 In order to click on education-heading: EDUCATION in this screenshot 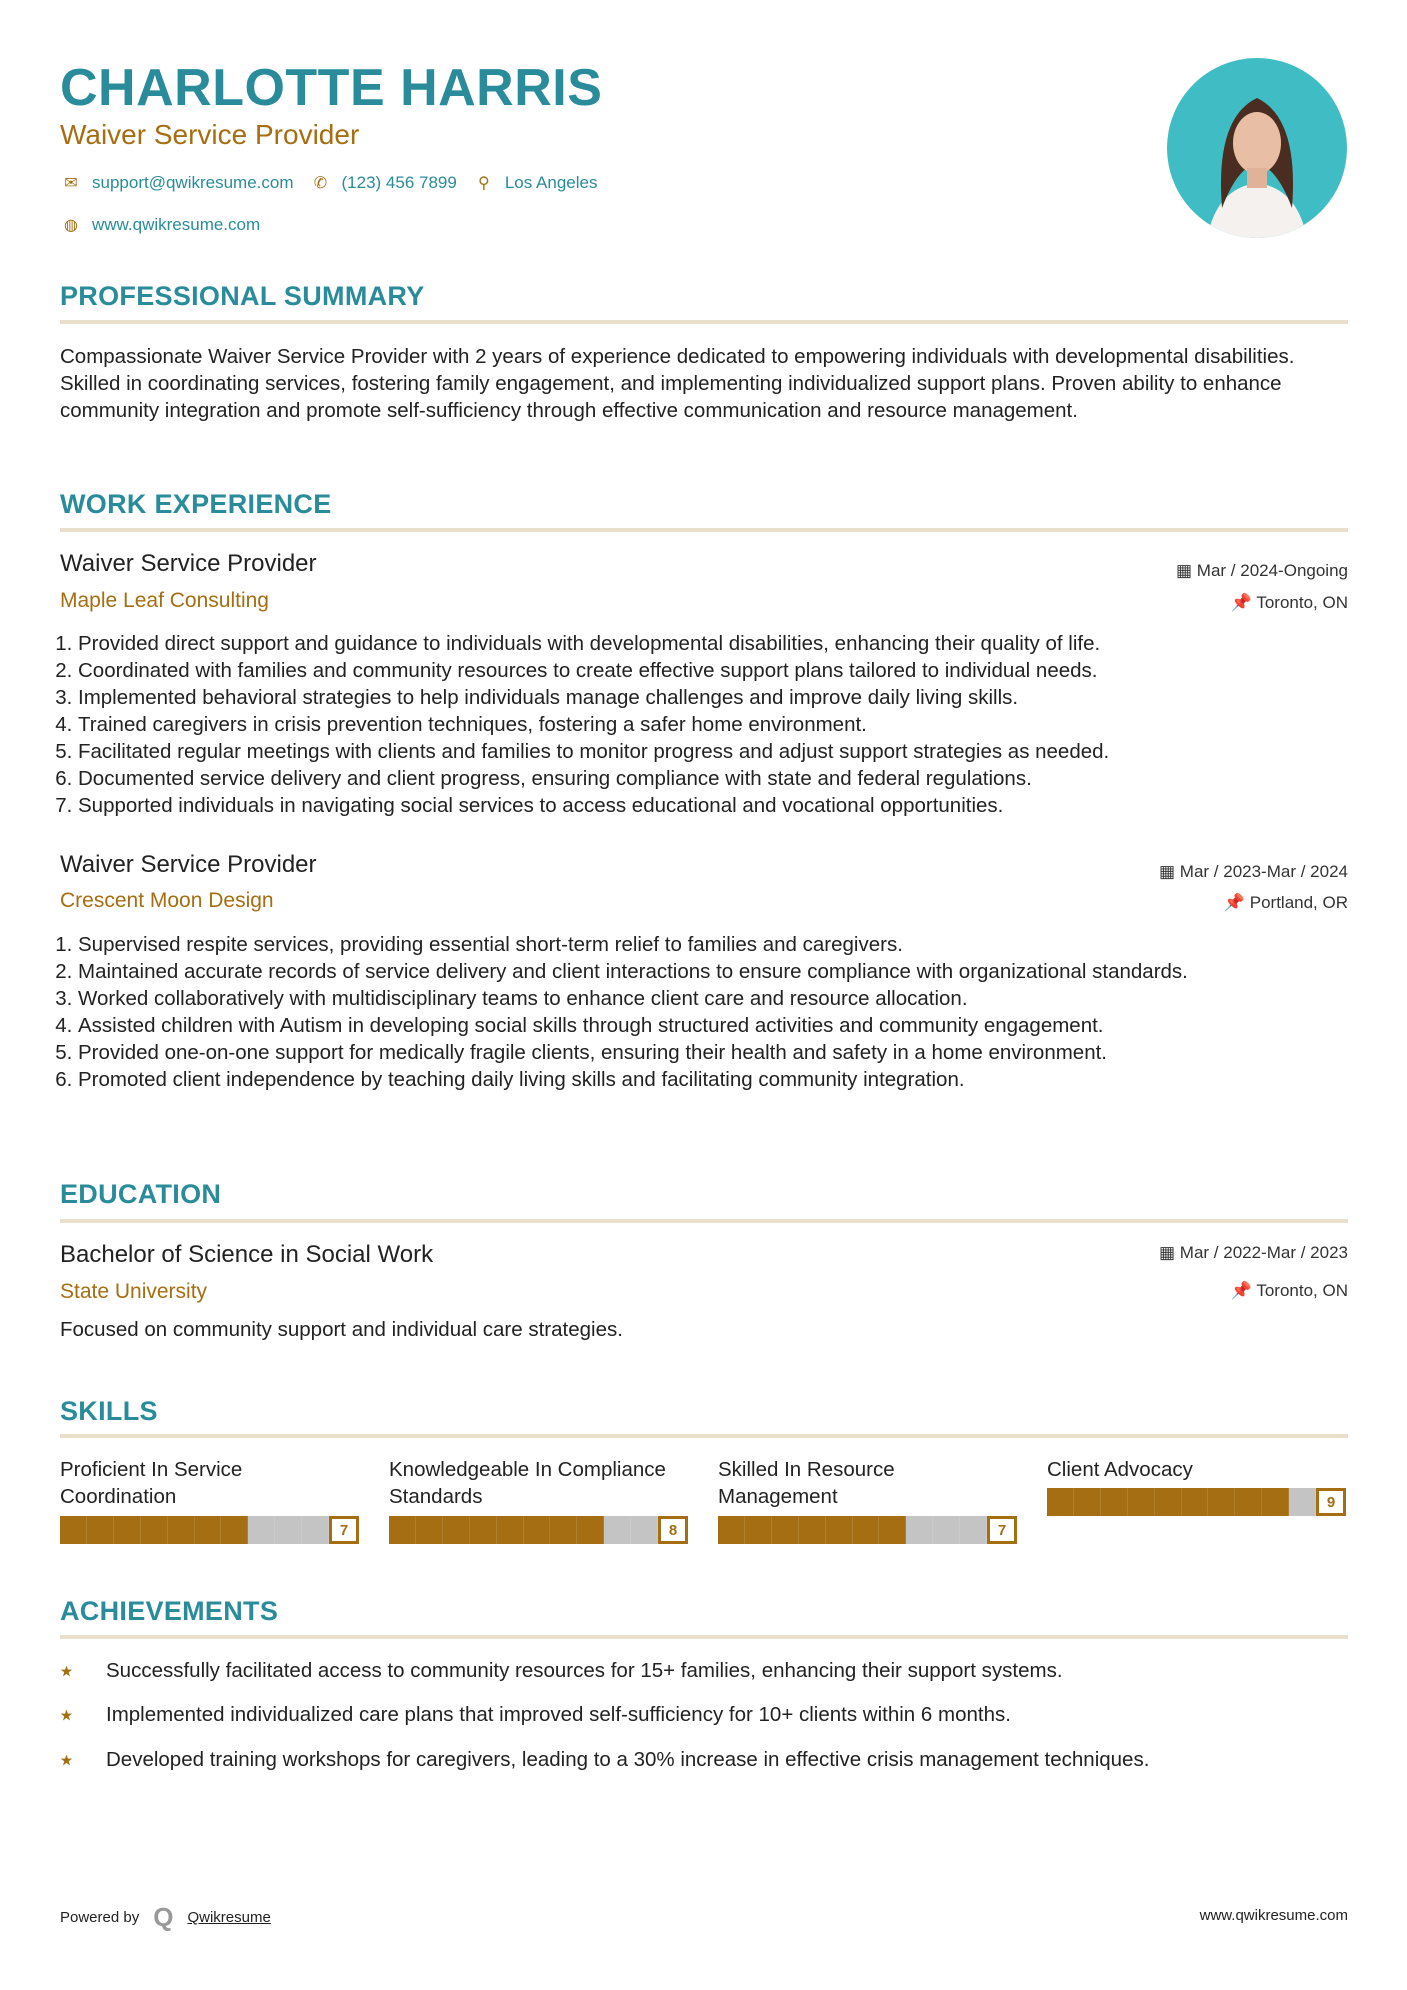, I will do `click(141, 1194)`.